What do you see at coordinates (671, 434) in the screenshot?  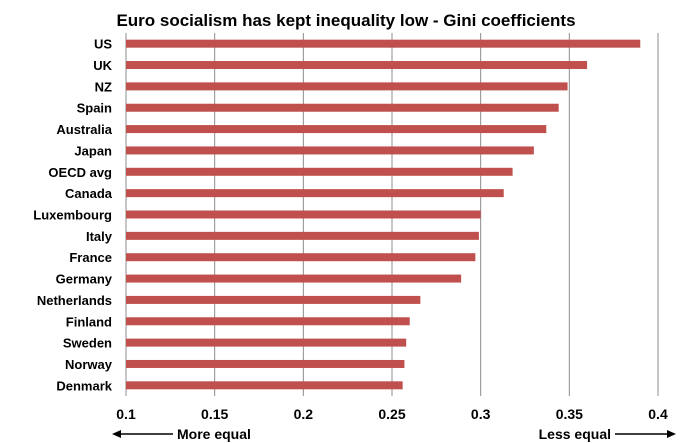 I see `less-equal-arrow-head` at bounding box center [671, 434].